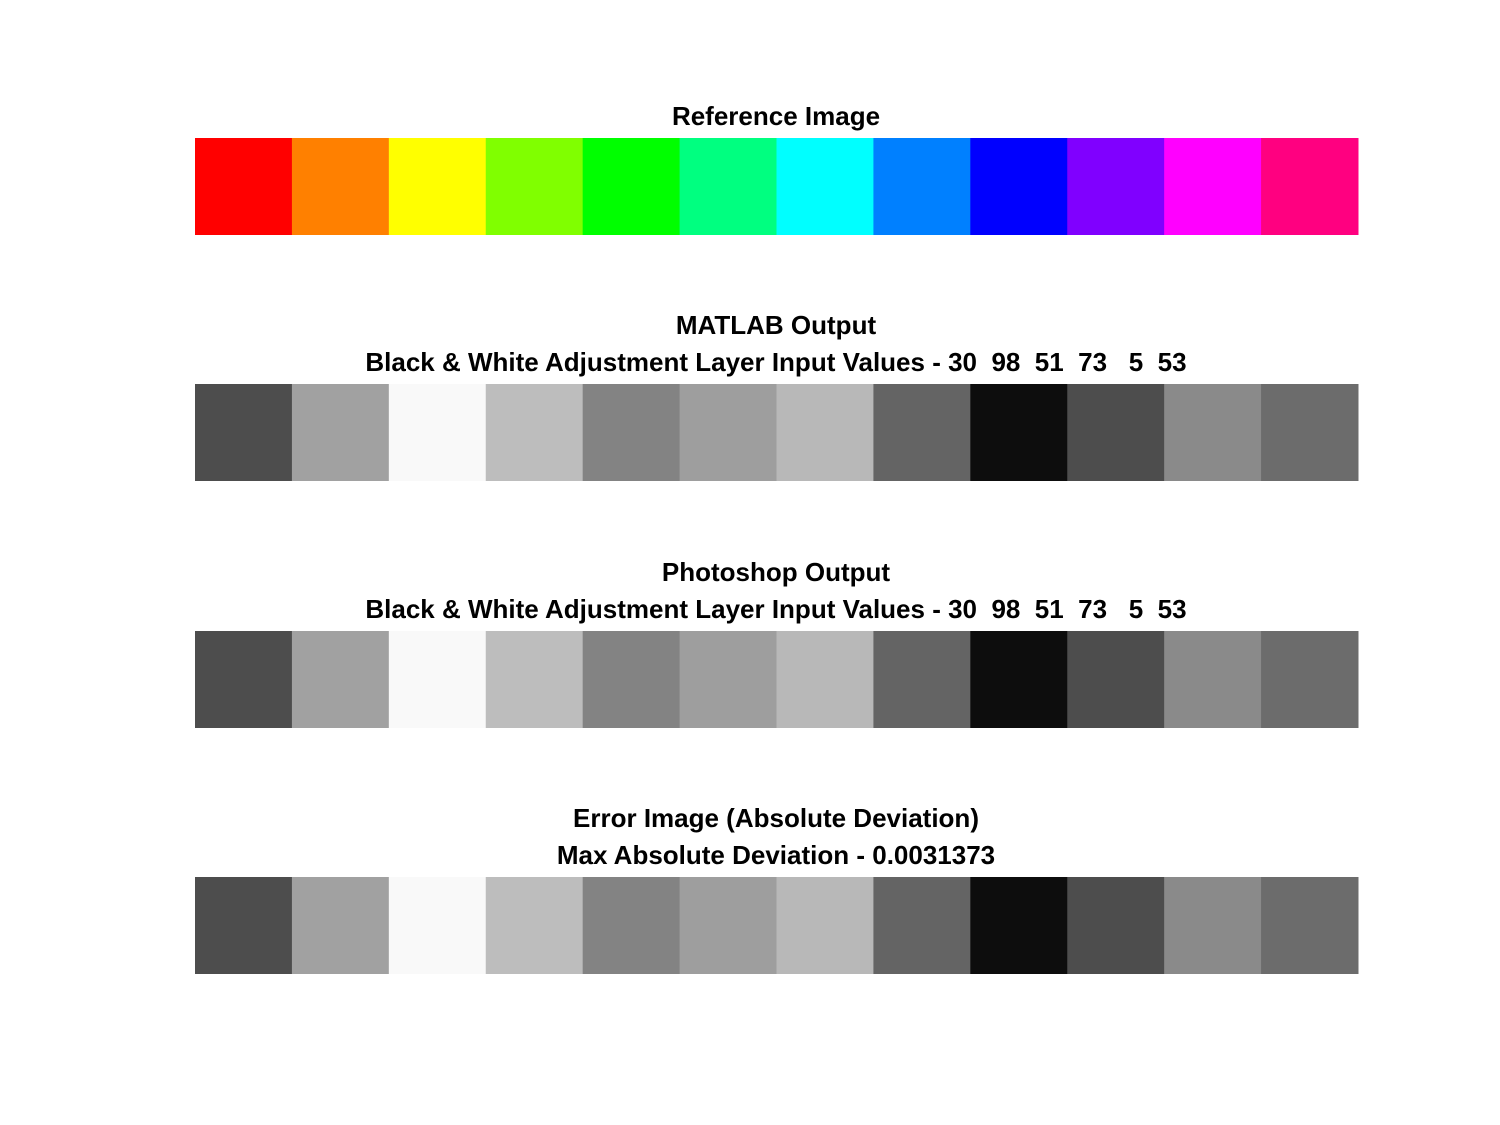 The image size is (1500, 1125). I want to click on panel-title: Error Image (Absolute Deviation), so click(776, 818).